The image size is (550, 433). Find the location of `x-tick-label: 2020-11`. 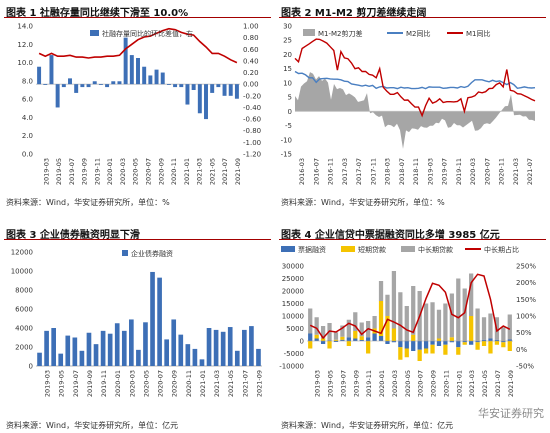

x-tick-label: 2020-11 is located at coordinates (502, 171).